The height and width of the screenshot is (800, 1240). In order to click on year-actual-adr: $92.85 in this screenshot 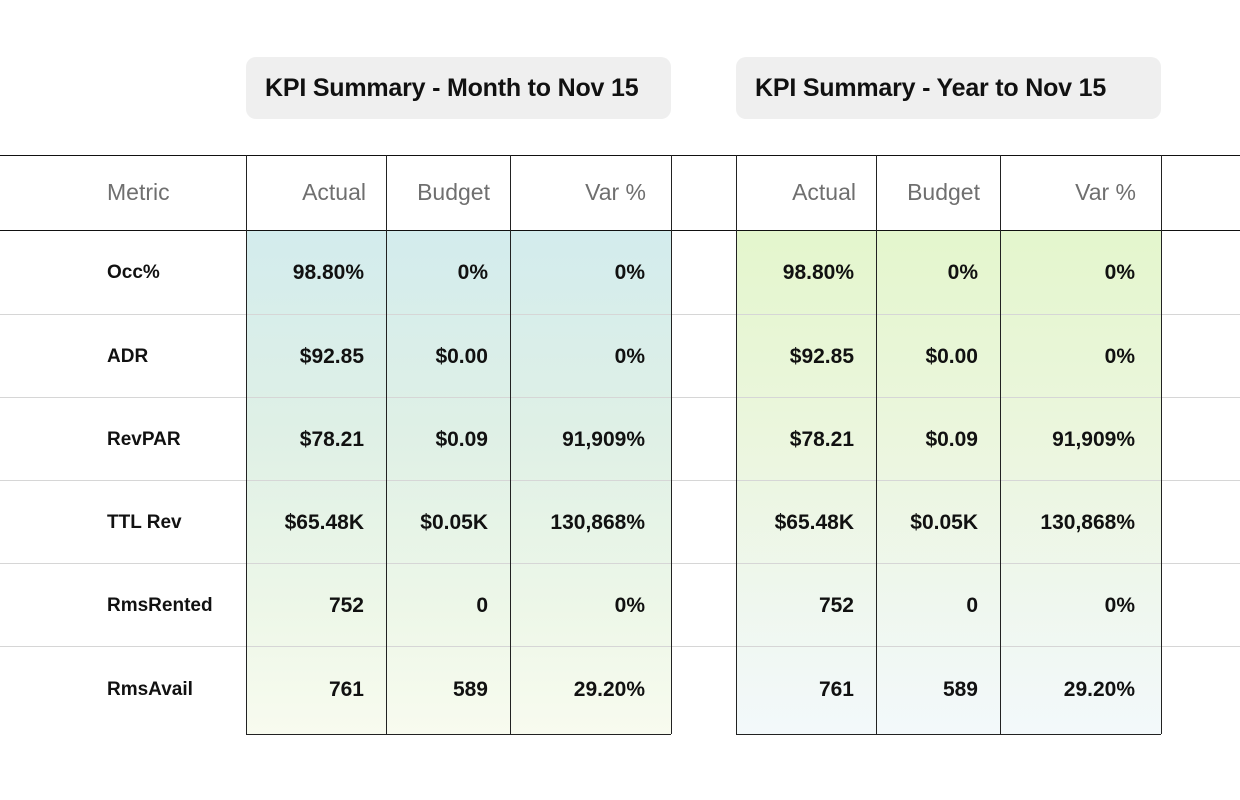, I will do `click(821, 356)`.